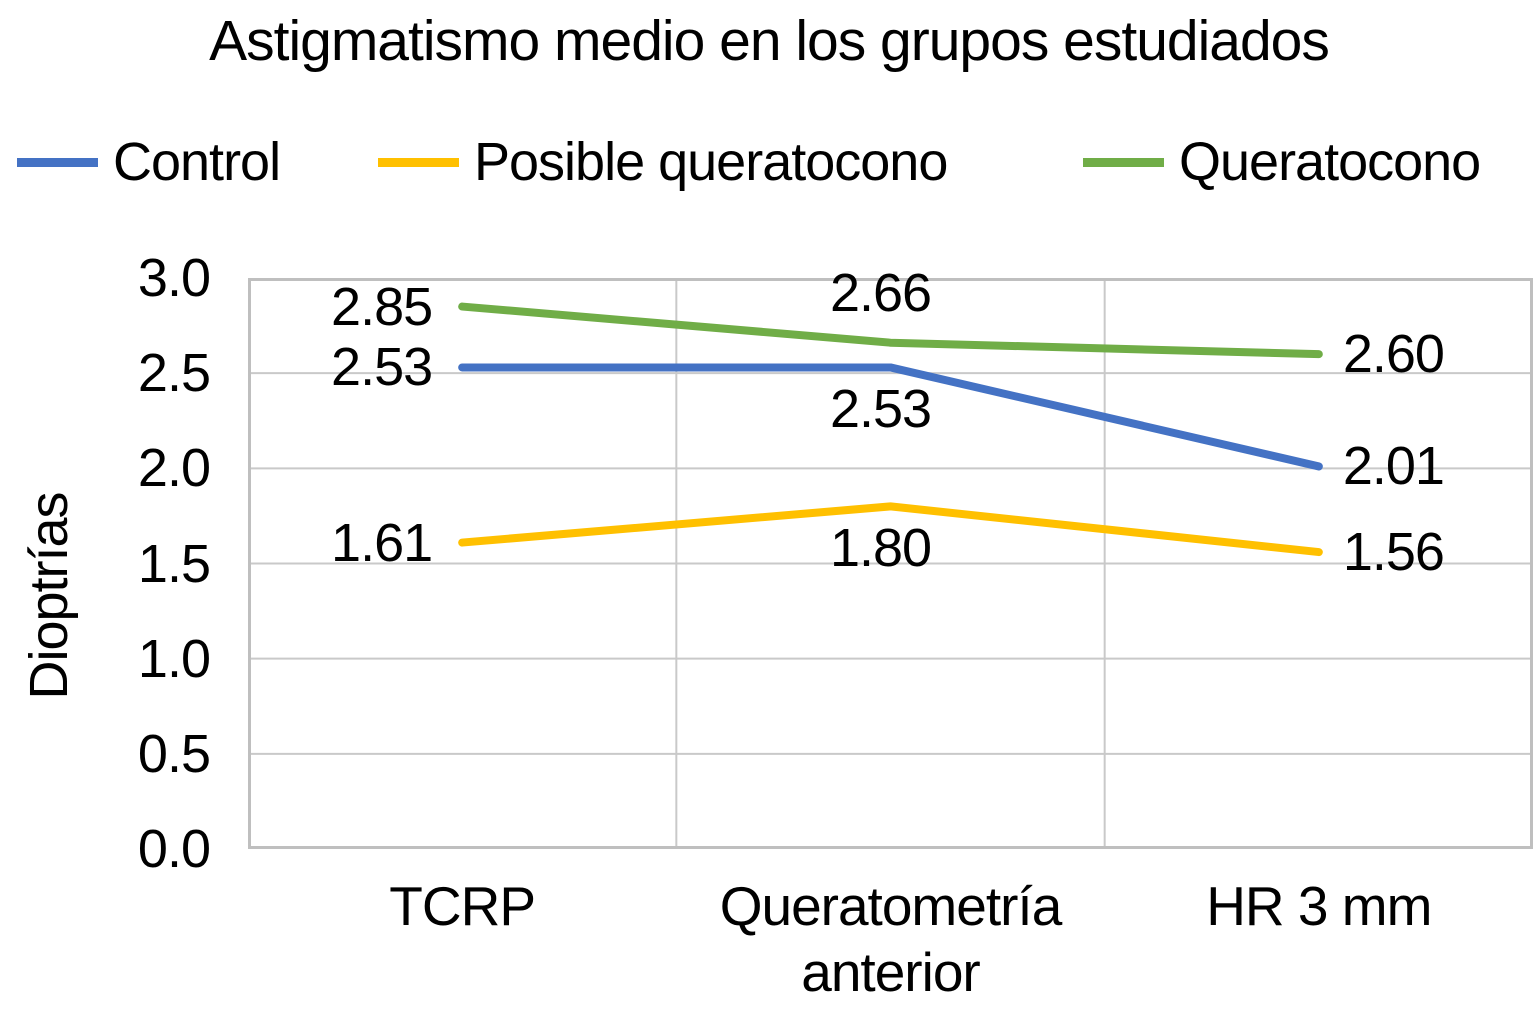  Describe the element at coordinates (174, 658) in the screenshot. I see `y-tick-label: 1.0` at that location.